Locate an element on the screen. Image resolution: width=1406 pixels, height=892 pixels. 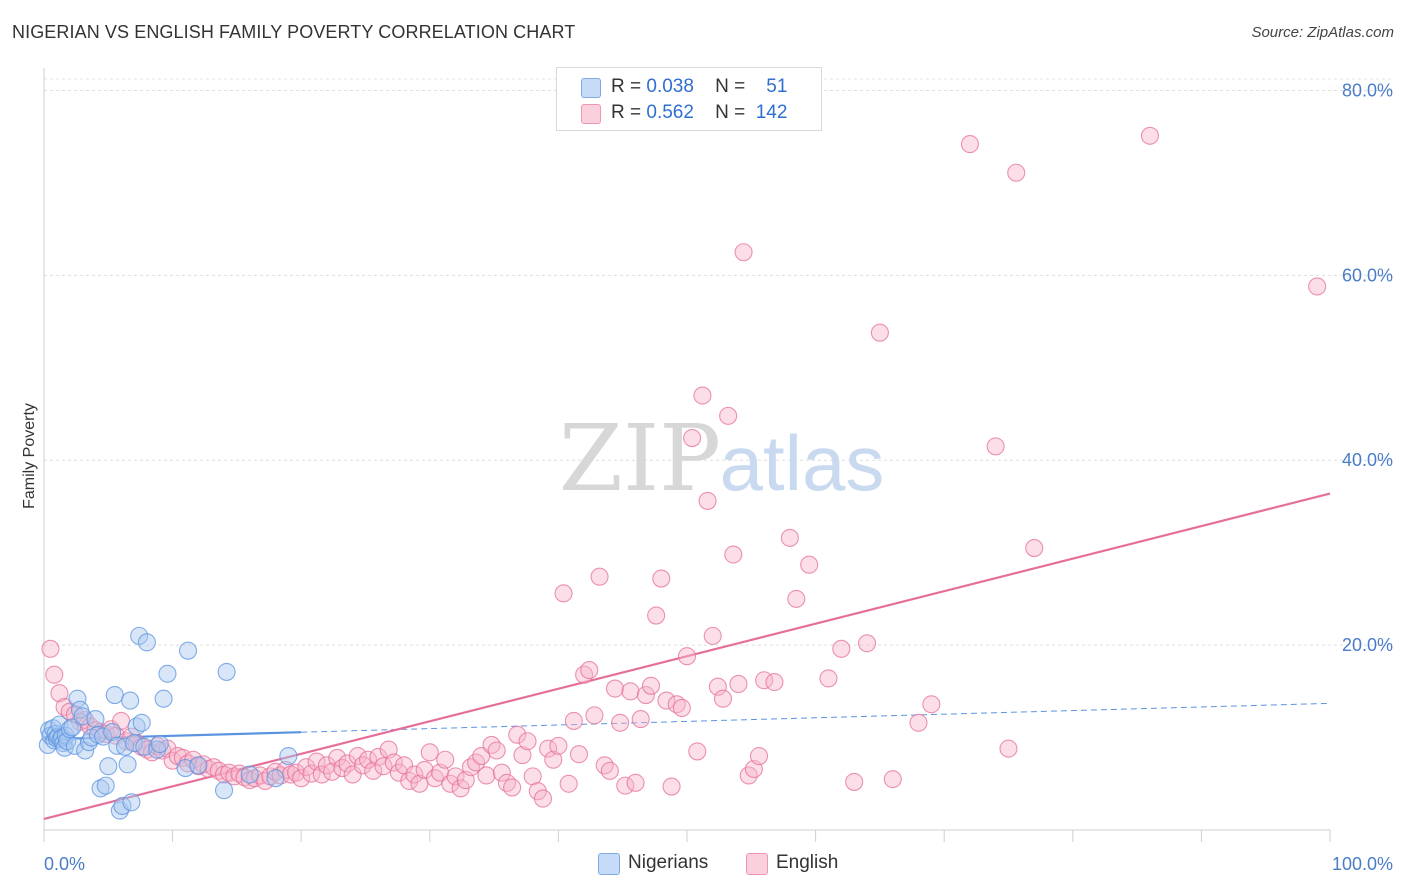
x-tick-label: 100.0% is located at coordinates (1362, 864).